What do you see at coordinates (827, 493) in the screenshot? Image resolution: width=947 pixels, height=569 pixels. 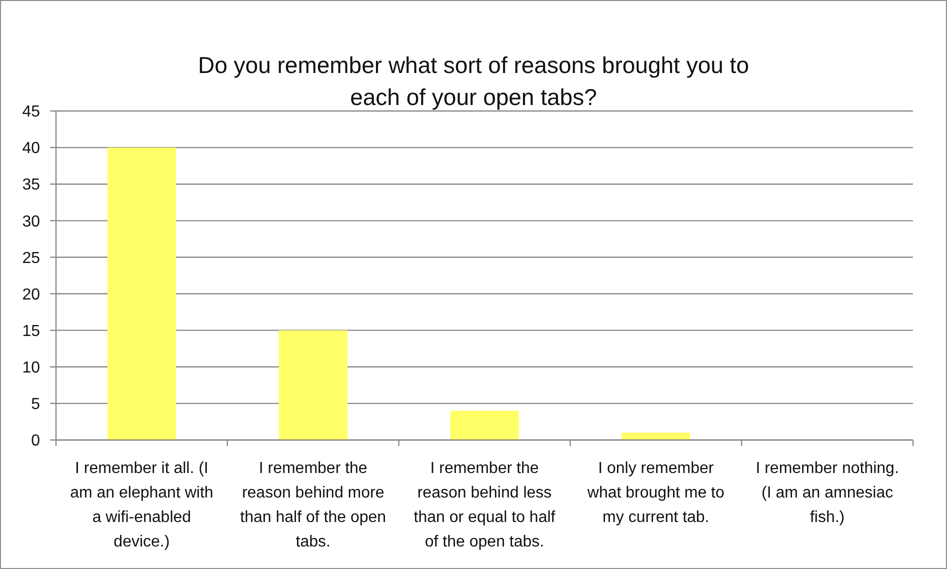 I see `x-tick-label: I remember nothing. (I am an amnesiac fish.)` at bounding box center [827, 493].